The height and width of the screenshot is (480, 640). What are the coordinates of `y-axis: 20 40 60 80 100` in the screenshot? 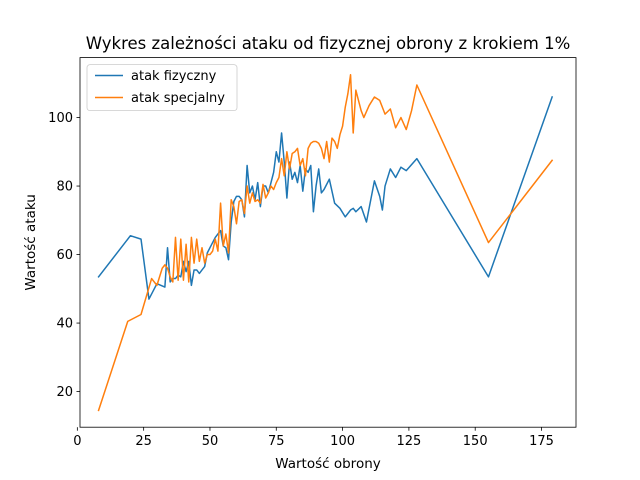 It's located at (64, 255).